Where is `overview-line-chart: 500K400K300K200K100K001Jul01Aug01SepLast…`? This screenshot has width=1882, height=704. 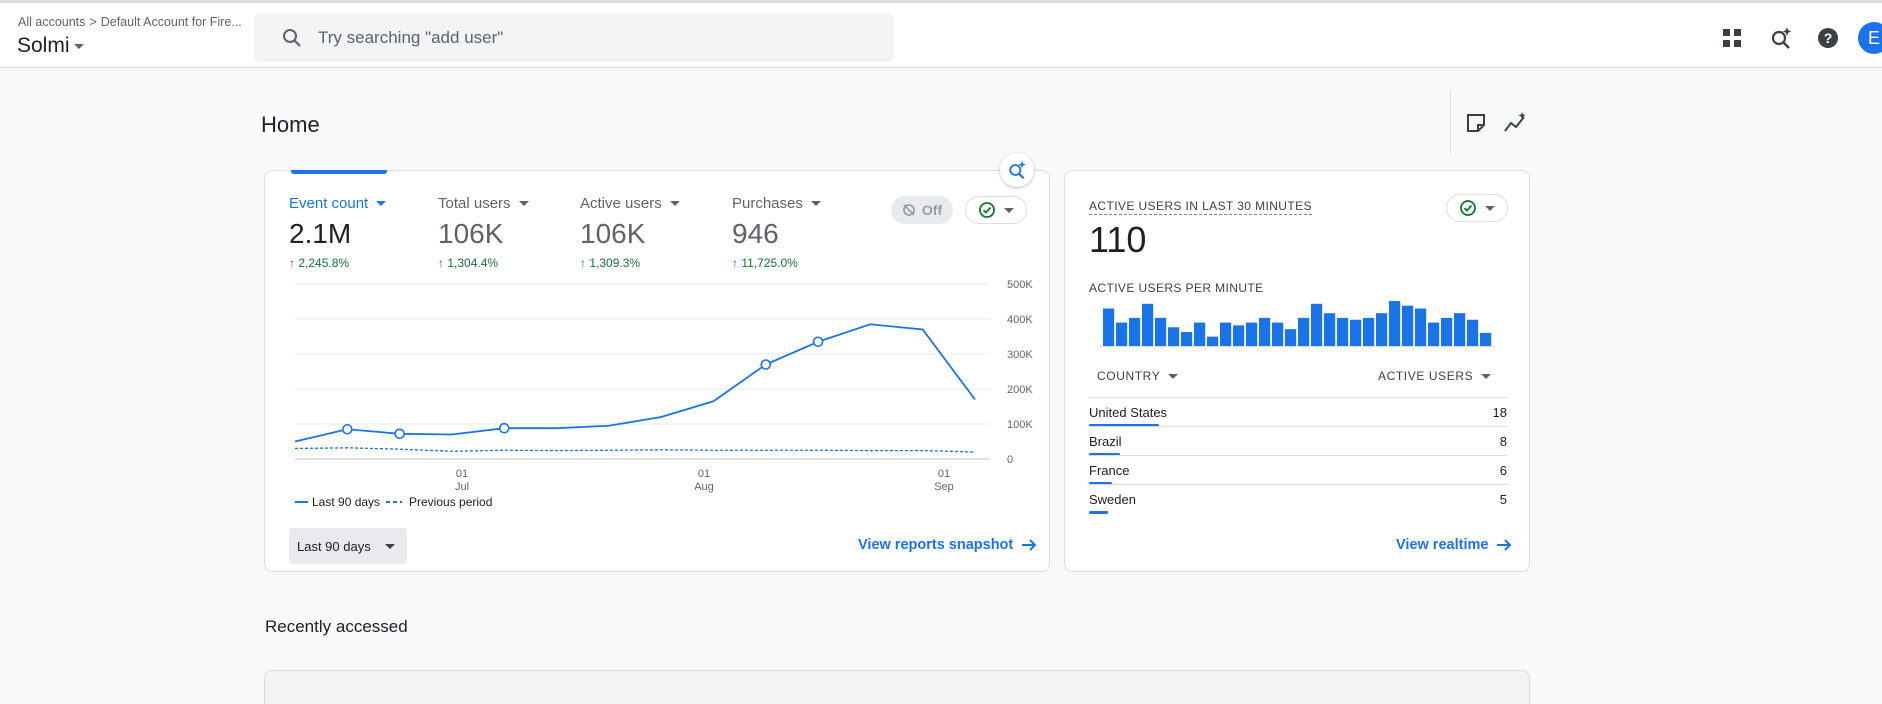 overview-line-chart: 500K400K300K200K100K001Jul01Aug01SepLast… is located at coordinates (663, 394).